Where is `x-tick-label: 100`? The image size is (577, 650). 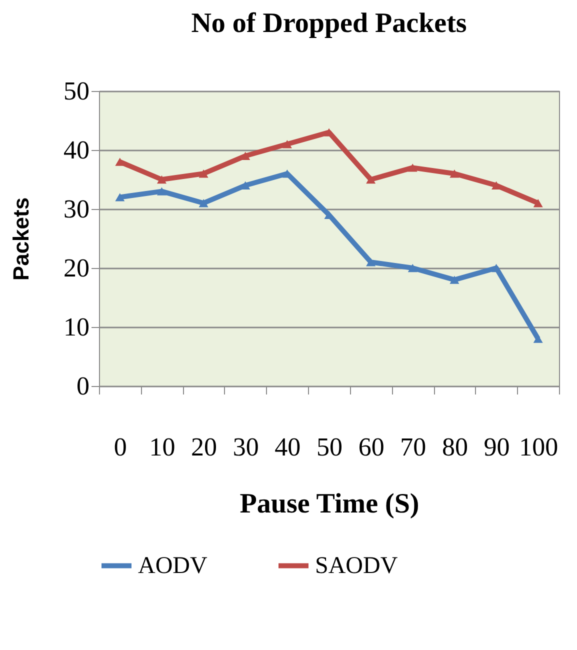 x-tick-label: 100 is located at coordinates (538, 447).